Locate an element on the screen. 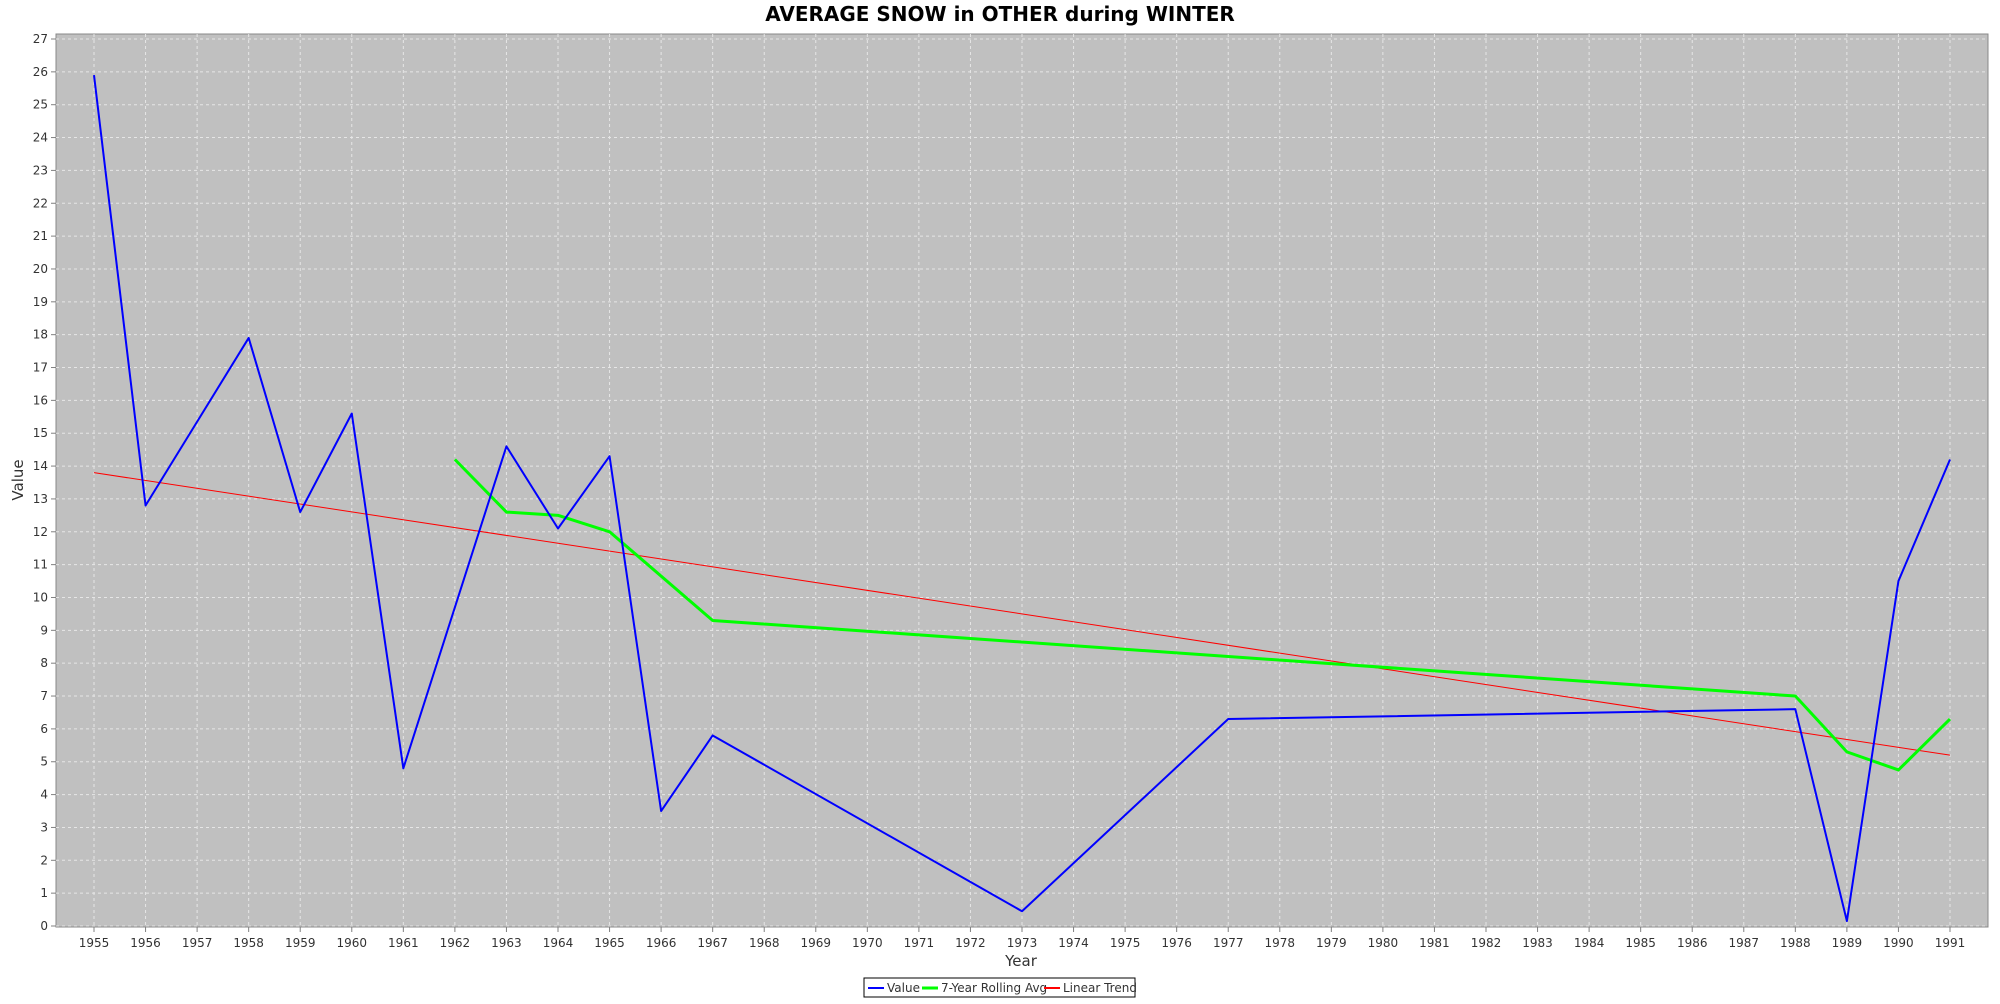 This screenshot has width=2000, height=1004. y-tick-label: 20 is located at coordinates (40, 269).